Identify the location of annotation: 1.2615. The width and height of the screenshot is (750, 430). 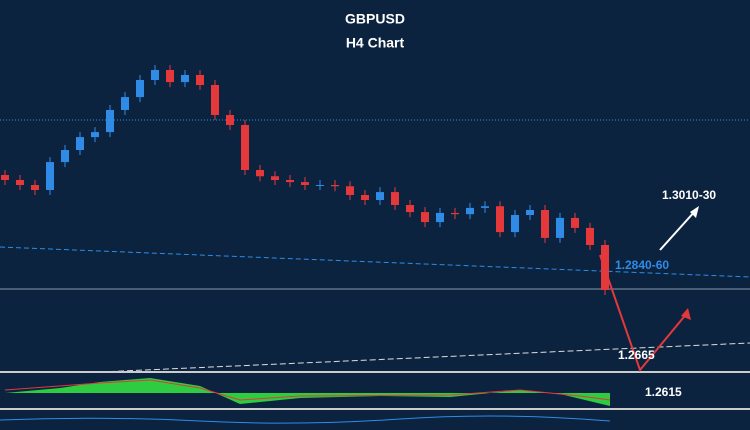
(663, 392).